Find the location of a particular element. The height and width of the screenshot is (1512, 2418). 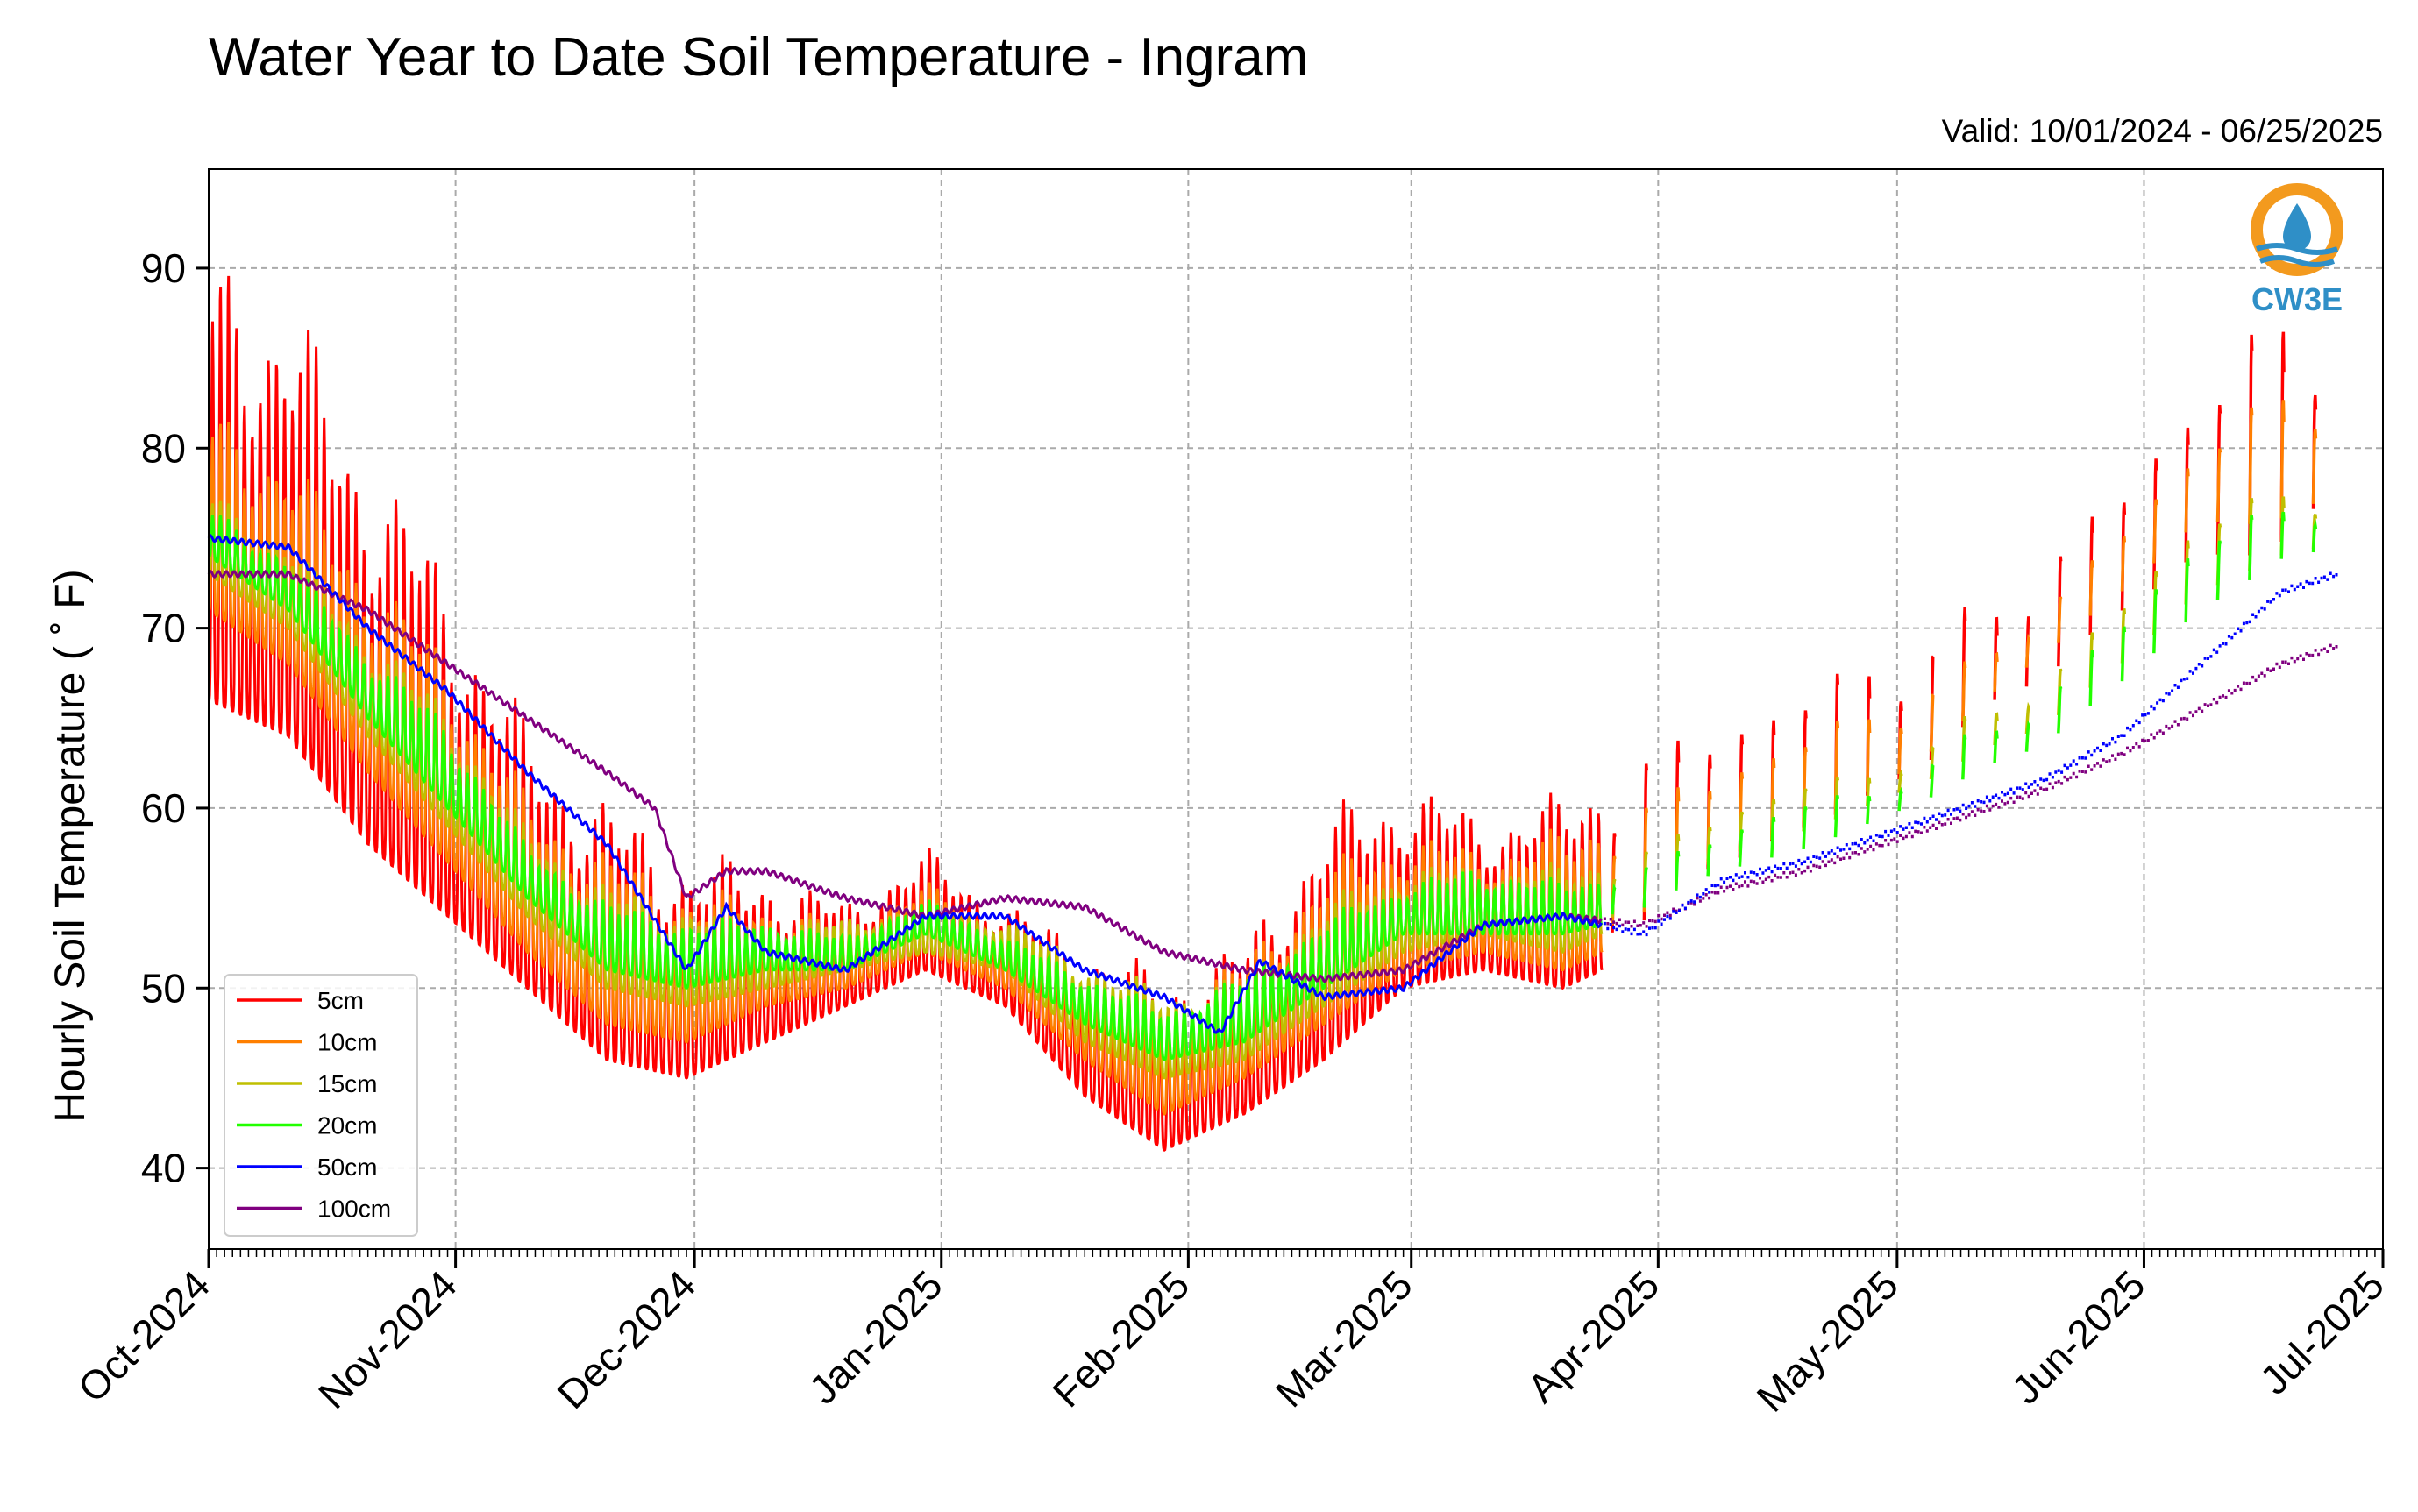

x-tick-label: Oct-2024 is located at coordinates (144, 1336).